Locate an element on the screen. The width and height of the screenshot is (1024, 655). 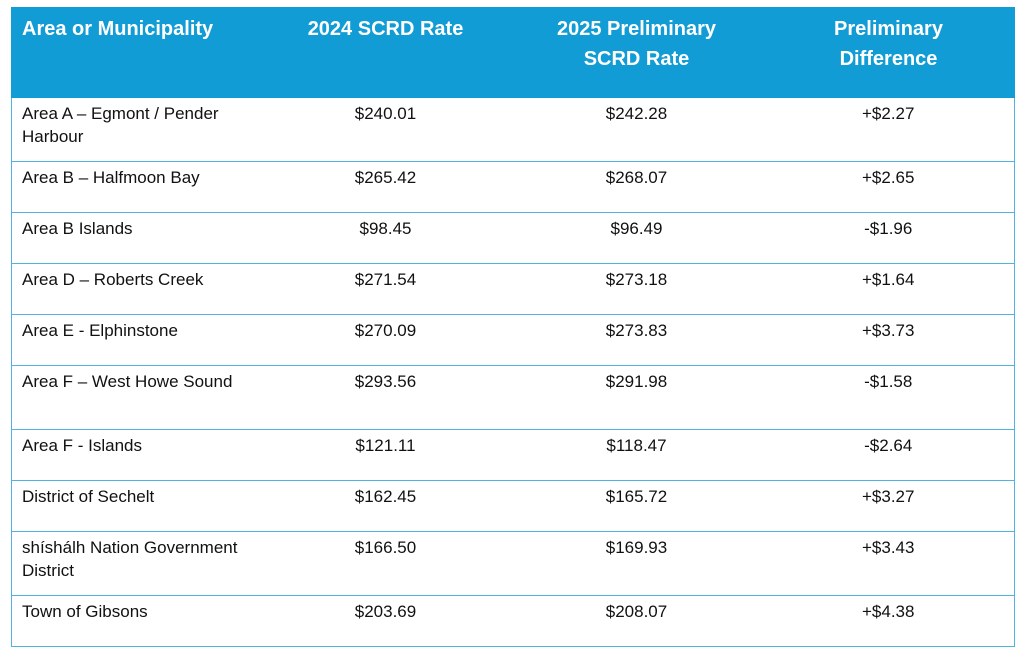
cell-area: Area B Islands is located at coordinates (136, 238).